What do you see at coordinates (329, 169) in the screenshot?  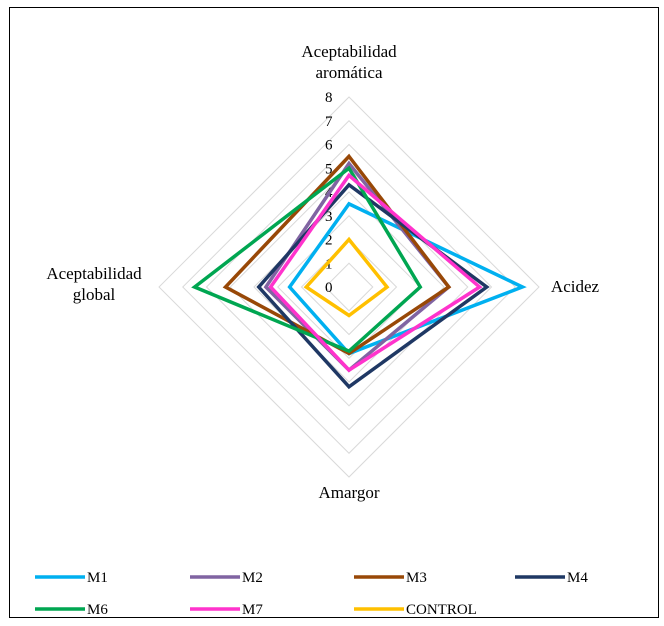 I see `tick-label: 5` at bounding box center [329, 169].